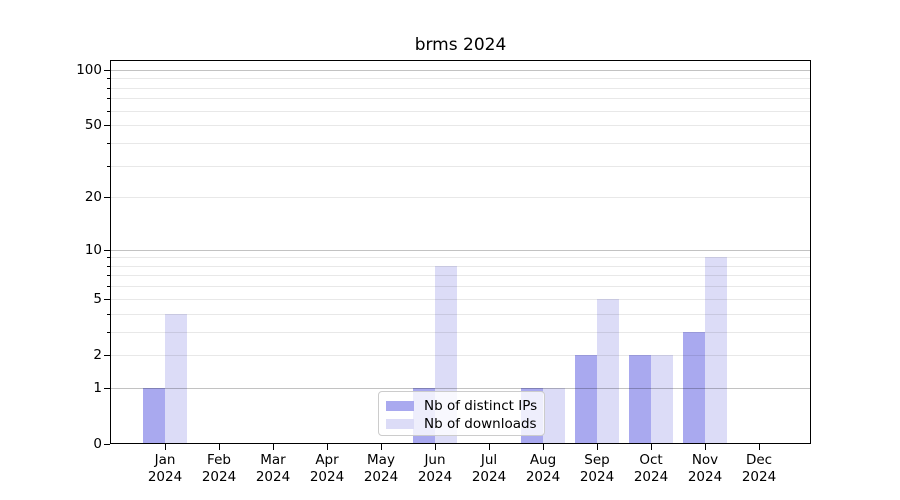 Image resolution: width=900 pixels, height=500 pixels. Describe the element at coordinates (662, 399) in the screenshot. I see `bar-nb-of-downloads-oct` at that location.